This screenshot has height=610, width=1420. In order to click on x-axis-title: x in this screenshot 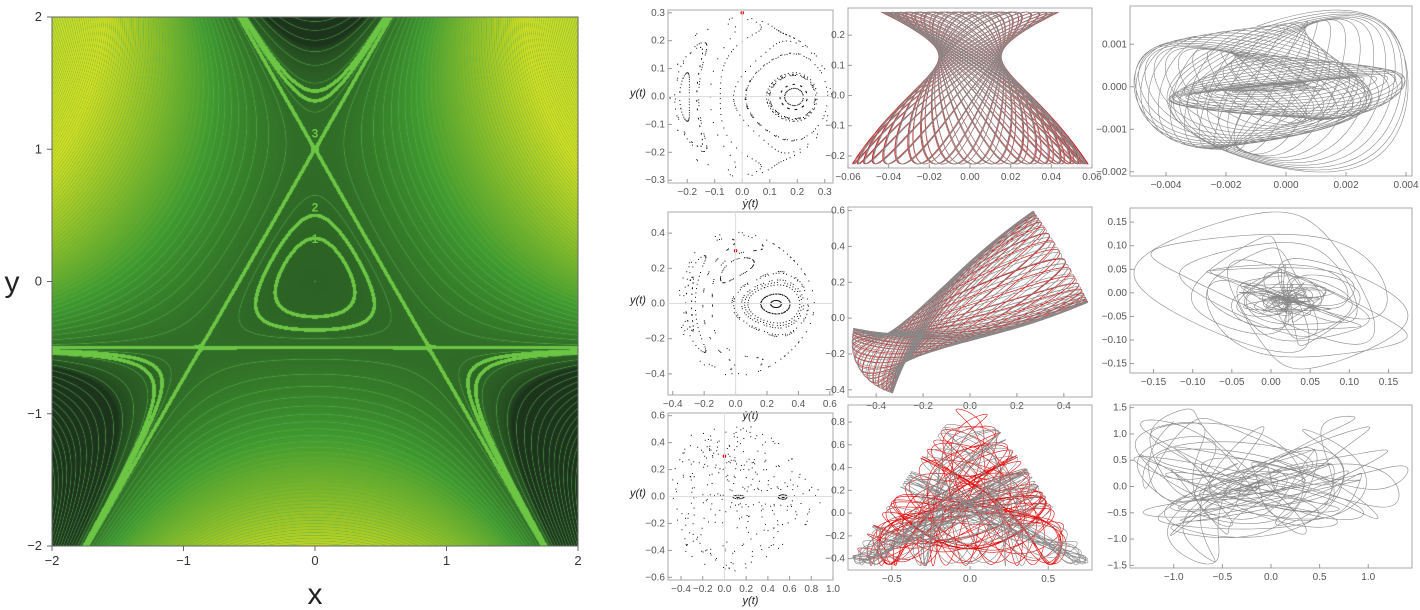, I will do `click(315, 594)`.